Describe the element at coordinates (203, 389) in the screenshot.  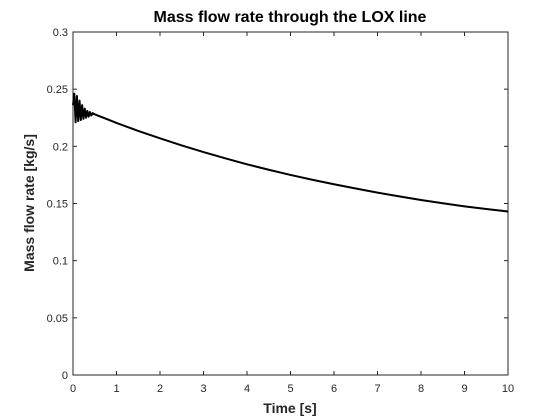
I see `x-tick-label: 3` at that location.